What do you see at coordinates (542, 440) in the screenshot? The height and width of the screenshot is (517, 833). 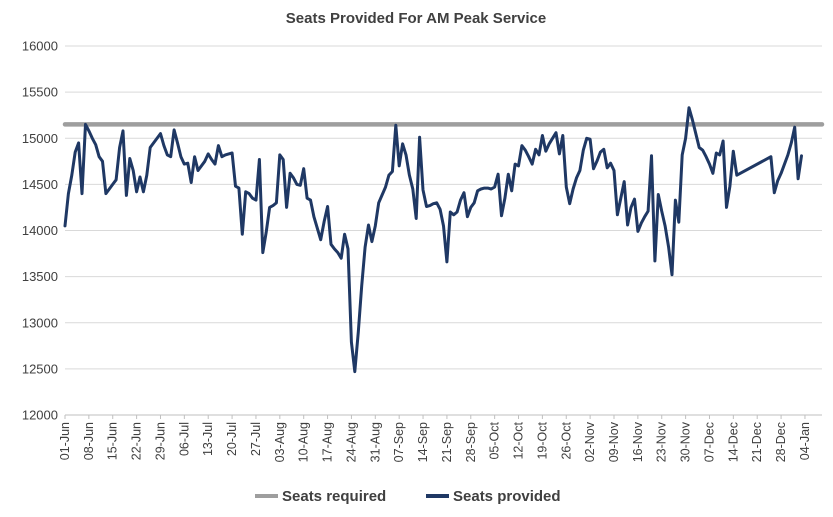 I see `x-tick-label-19-Oct: 19-Oct` at bounding box center [542, 440].